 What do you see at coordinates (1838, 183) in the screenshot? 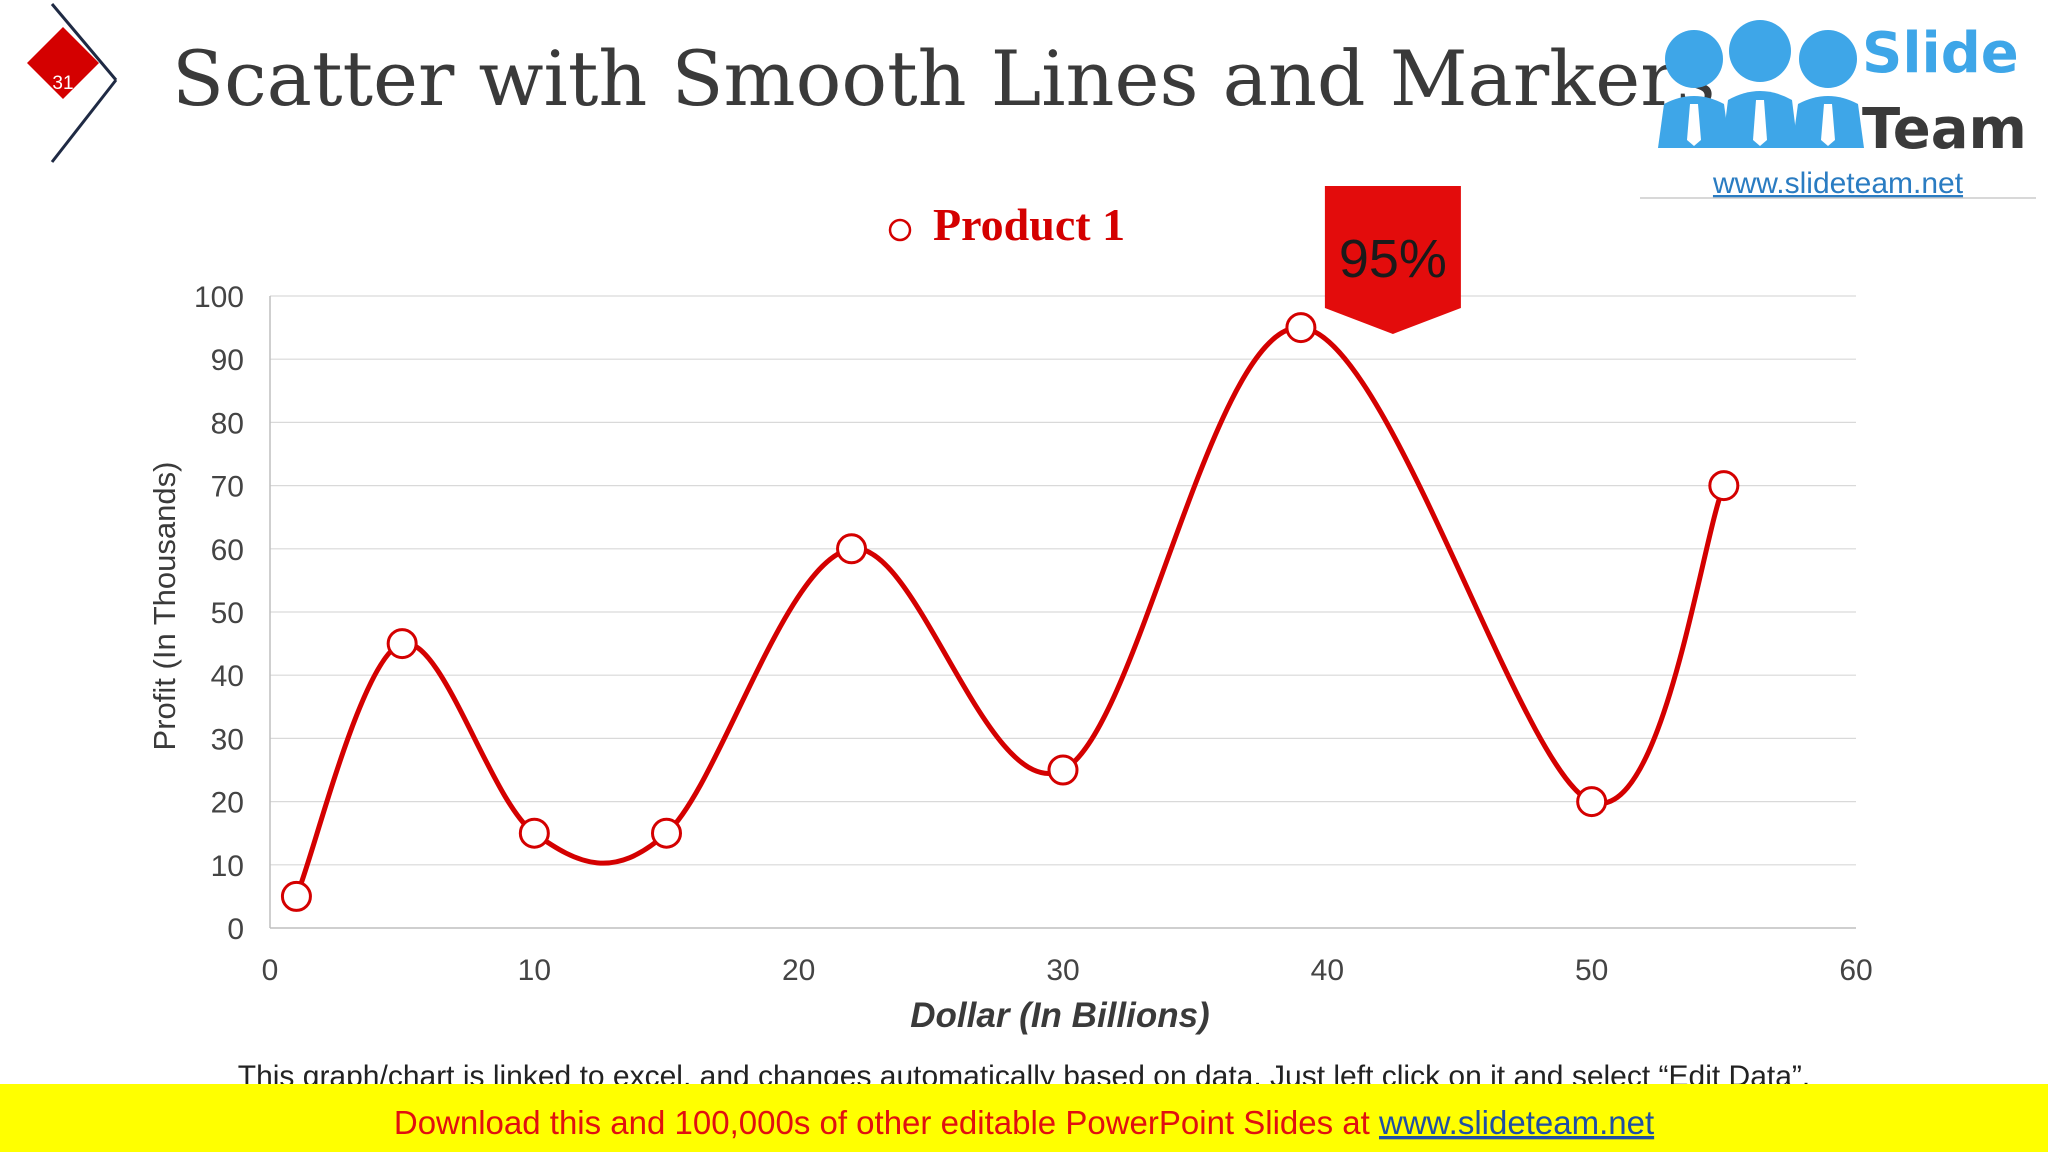
I see `logo-url-link: www.slideteam.net` at bounding box center [1838, 183].